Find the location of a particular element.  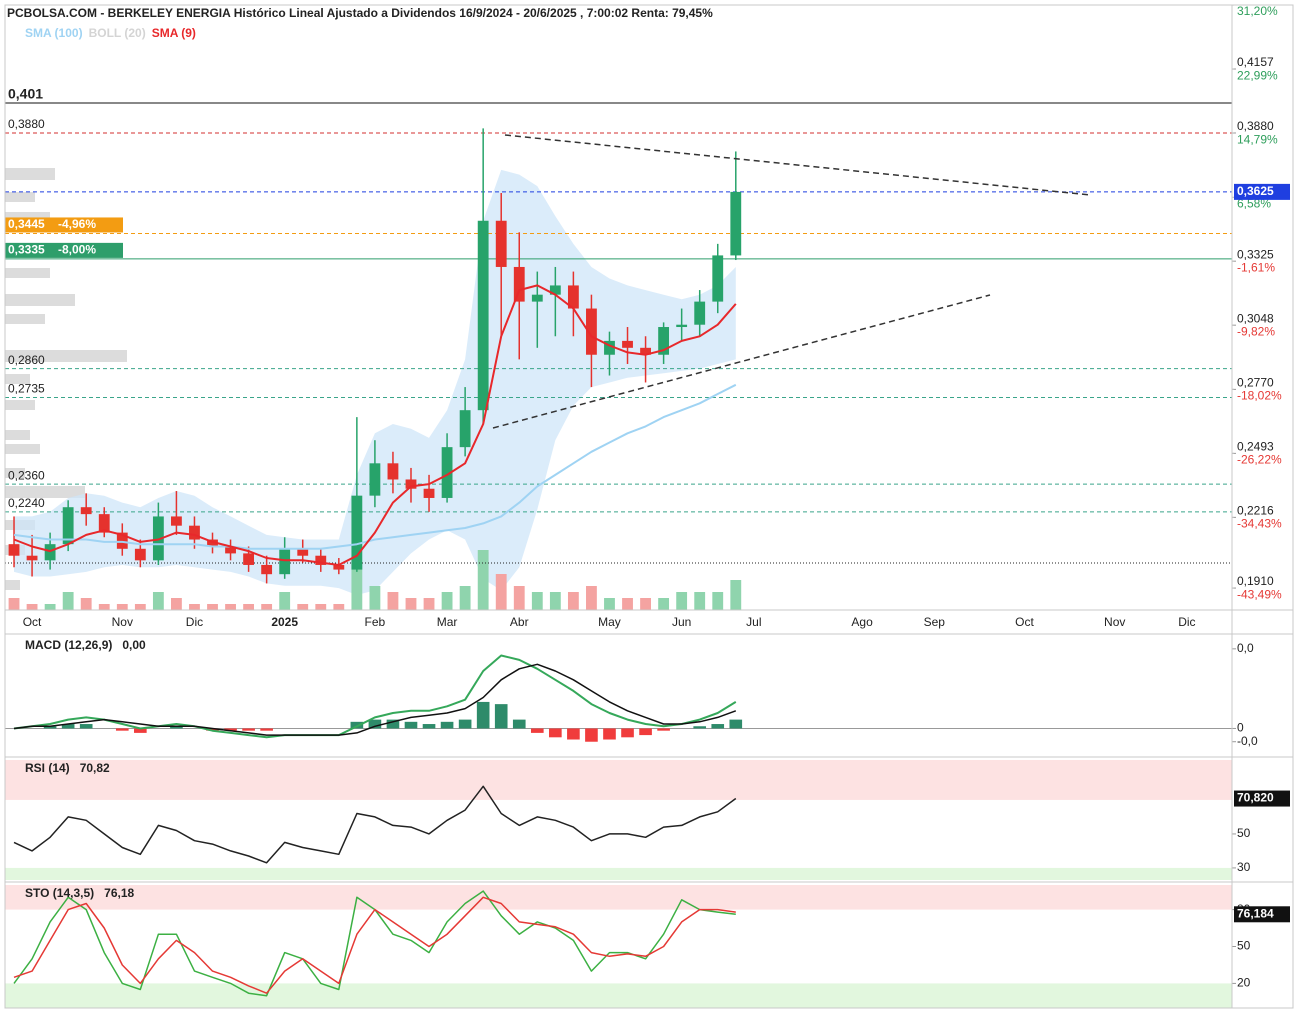

y2-tick-label: -18,02% is located at coordinates (1259, 395).